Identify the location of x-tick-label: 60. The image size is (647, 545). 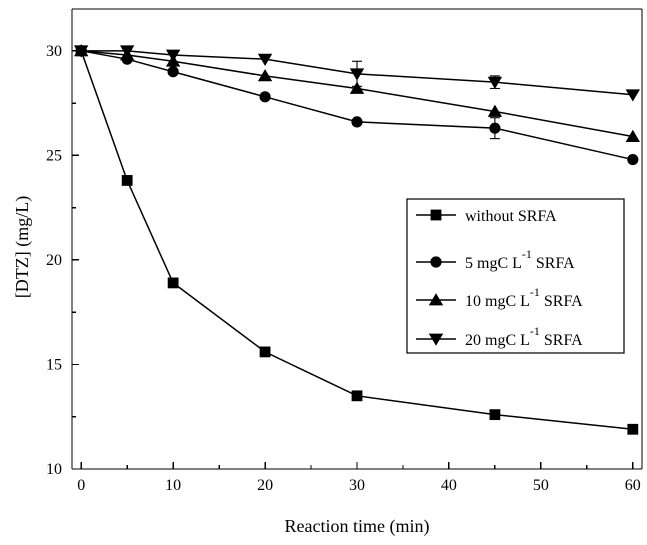
(633, 485).